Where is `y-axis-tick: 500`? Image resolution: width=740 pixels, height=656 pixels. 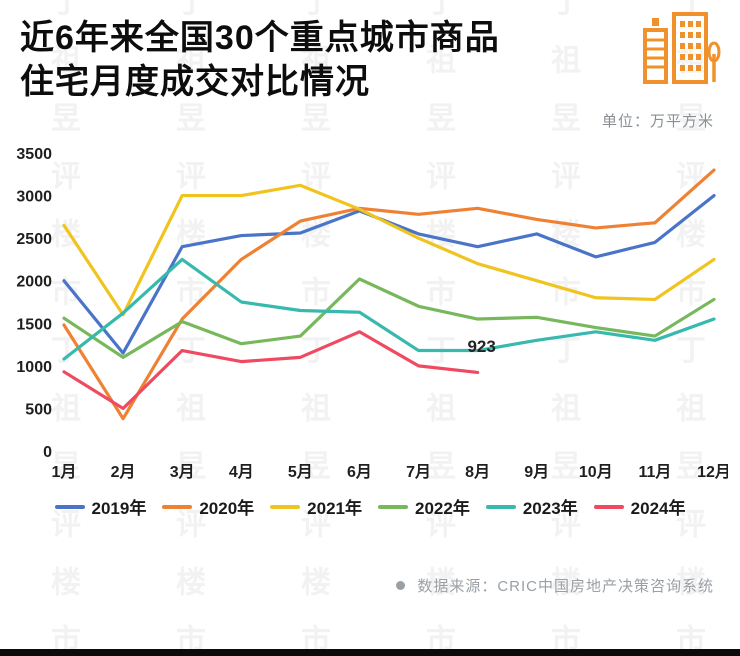 y-axis-tick: 500 is located at coordinates (38, 409).